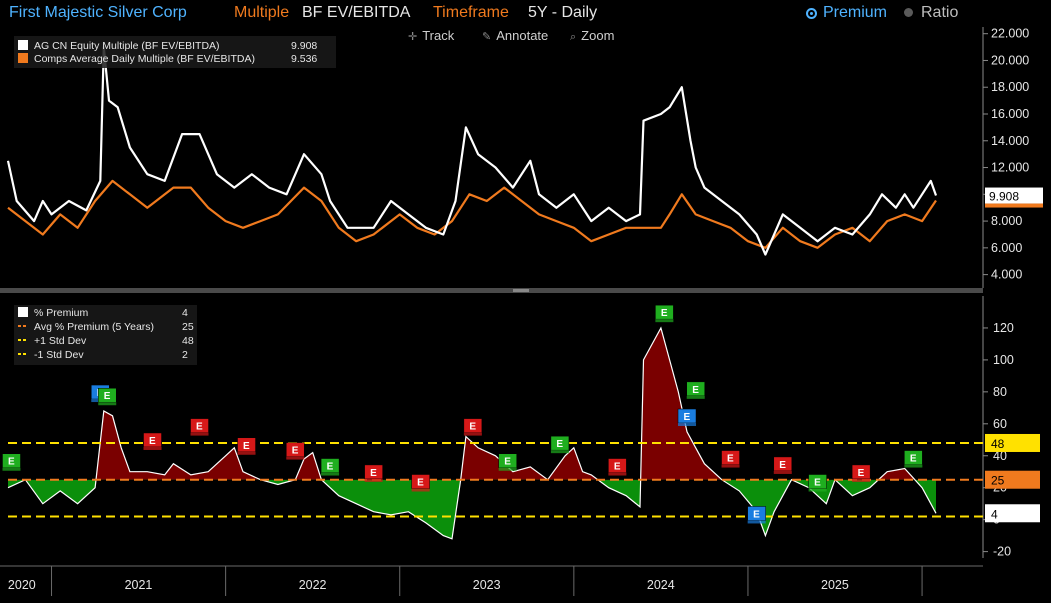 The image size is (1051, 603). What do you see at coordinates (1010, 60) in the screenshot?
I see `top-y-tick-label: 20.000` at bounding box center [1010, 60].